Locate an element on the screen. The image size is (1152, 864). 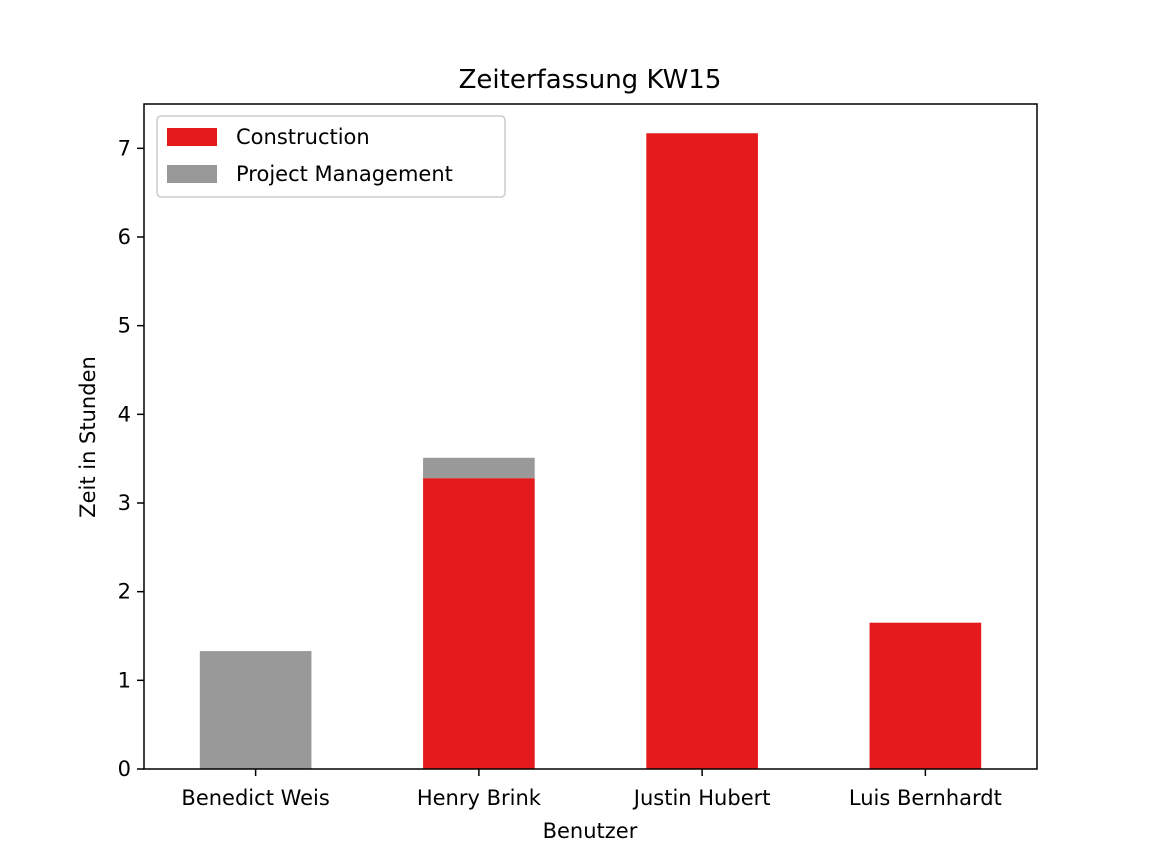
bar-henry-brink-project-management is located at coordinates (479, 468).